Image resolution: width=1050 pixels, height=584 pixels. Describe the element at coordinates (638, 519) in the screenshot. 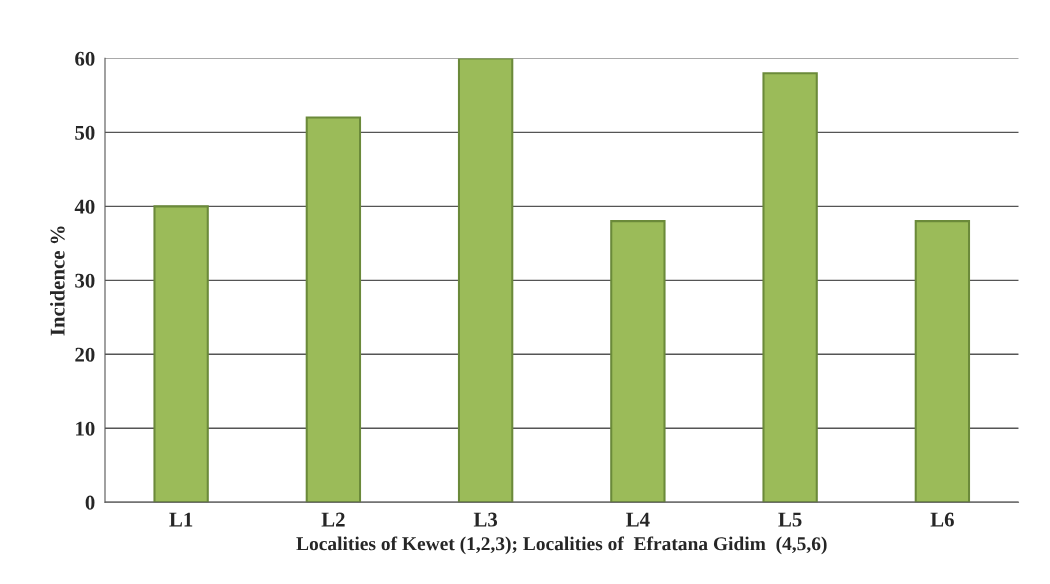

I see `x-tick-label: L4` at that location.